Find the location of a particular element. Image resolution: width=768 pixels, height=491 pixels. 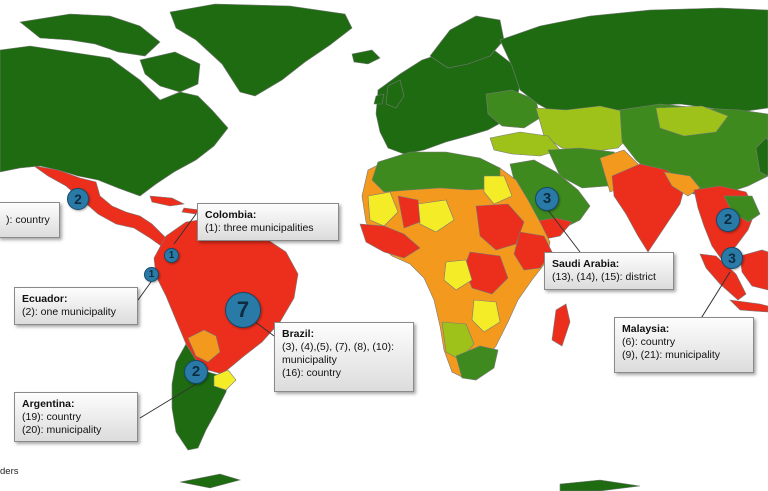

callout-malaysia-line-2: (9), (21): municipality is located at coordinates (671, 355).